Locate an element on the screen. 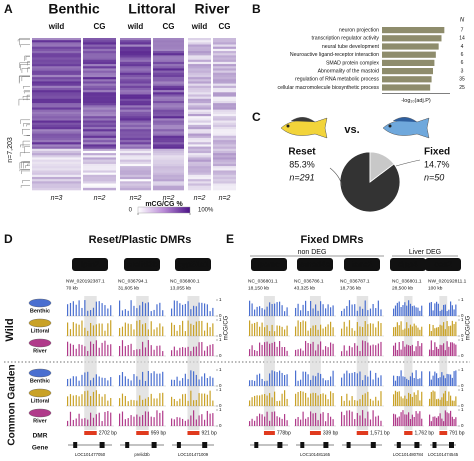 Image resolution: width=474 pixels, height=461 pixels. position-label: 70 kb is located at coordinates (72, 288).